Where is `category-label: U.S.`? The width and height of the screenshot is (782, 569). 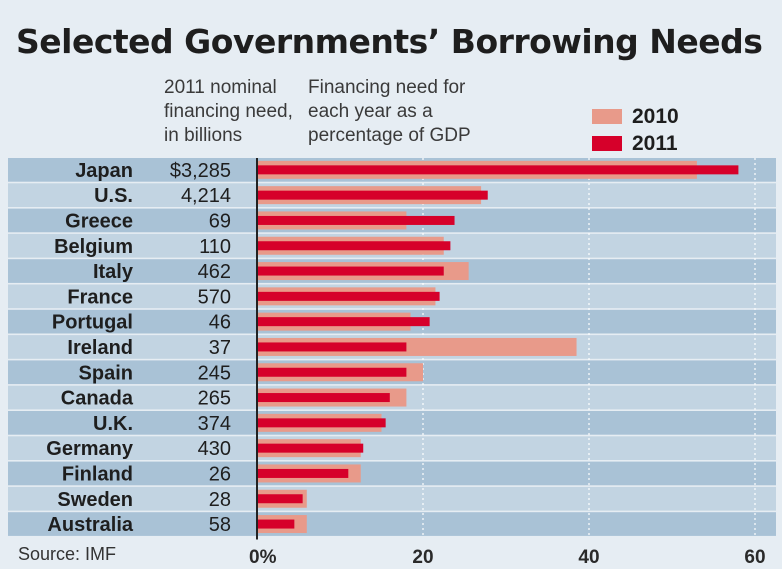 category-label: U.S. is located at coordinates (113, 196).